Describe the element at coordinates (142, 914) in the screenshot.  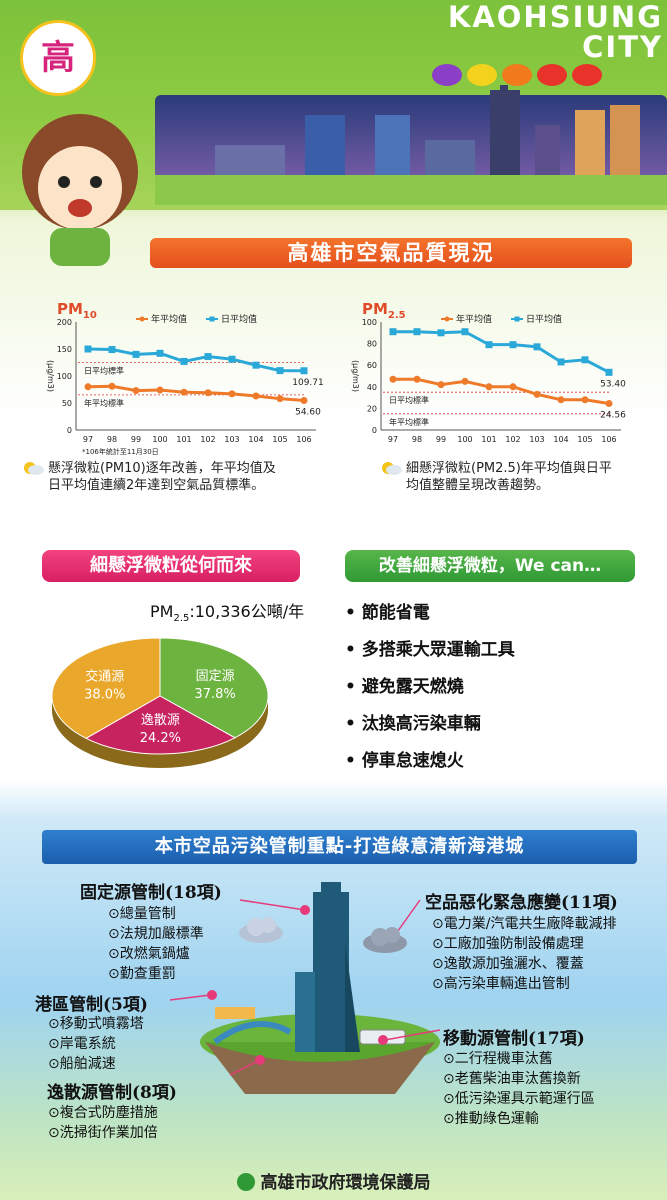
I see `control-item: ⊙總量管制` at that location.